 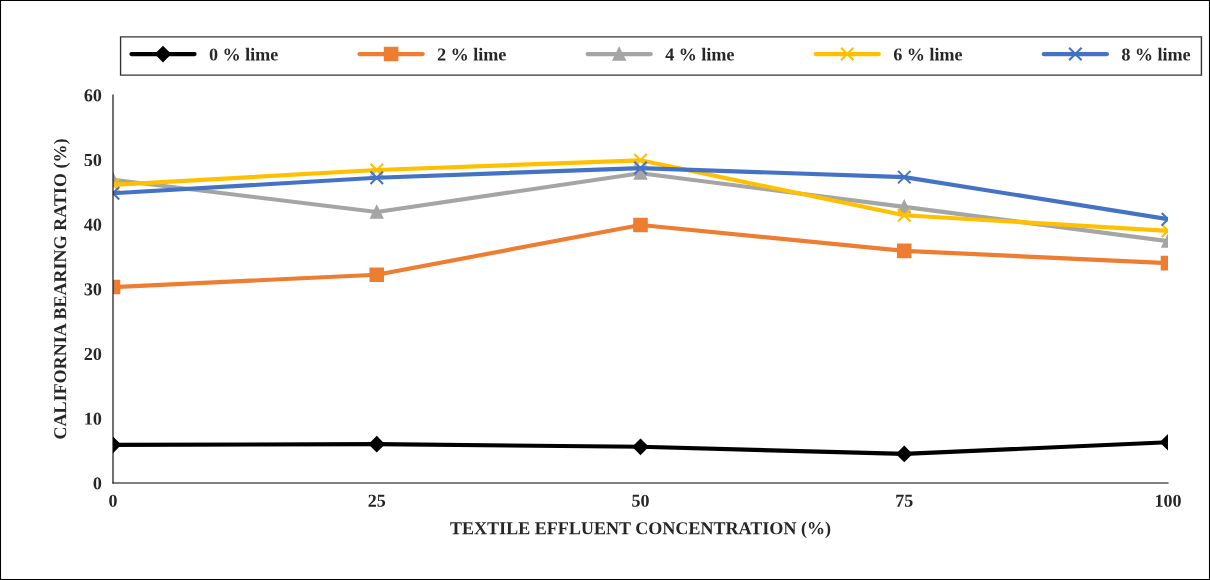 What do you see at coordinates (1168, 500) in the screenshot?
I see `x-tick-label: 100` at bounding box center [1168, 500].